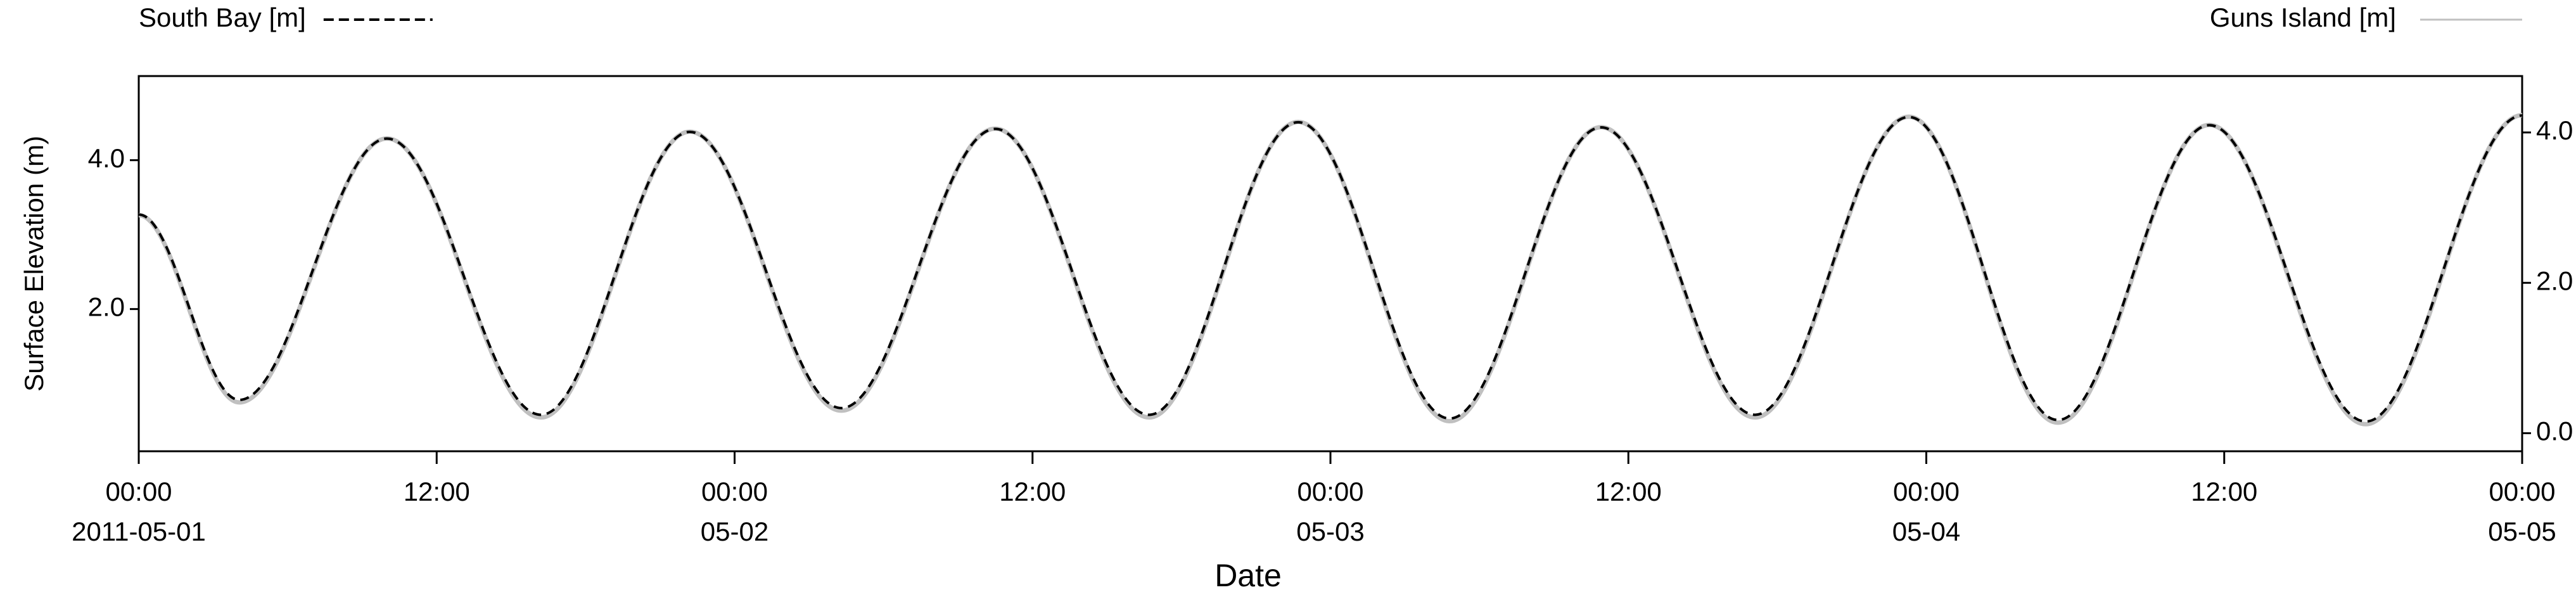 This screenshot has width=2576, height=604. What do you see at coordinates (2555, 130) in the screenshot?
I see `y2-tick-label: 4.0` at bounding box center [2555, 130].